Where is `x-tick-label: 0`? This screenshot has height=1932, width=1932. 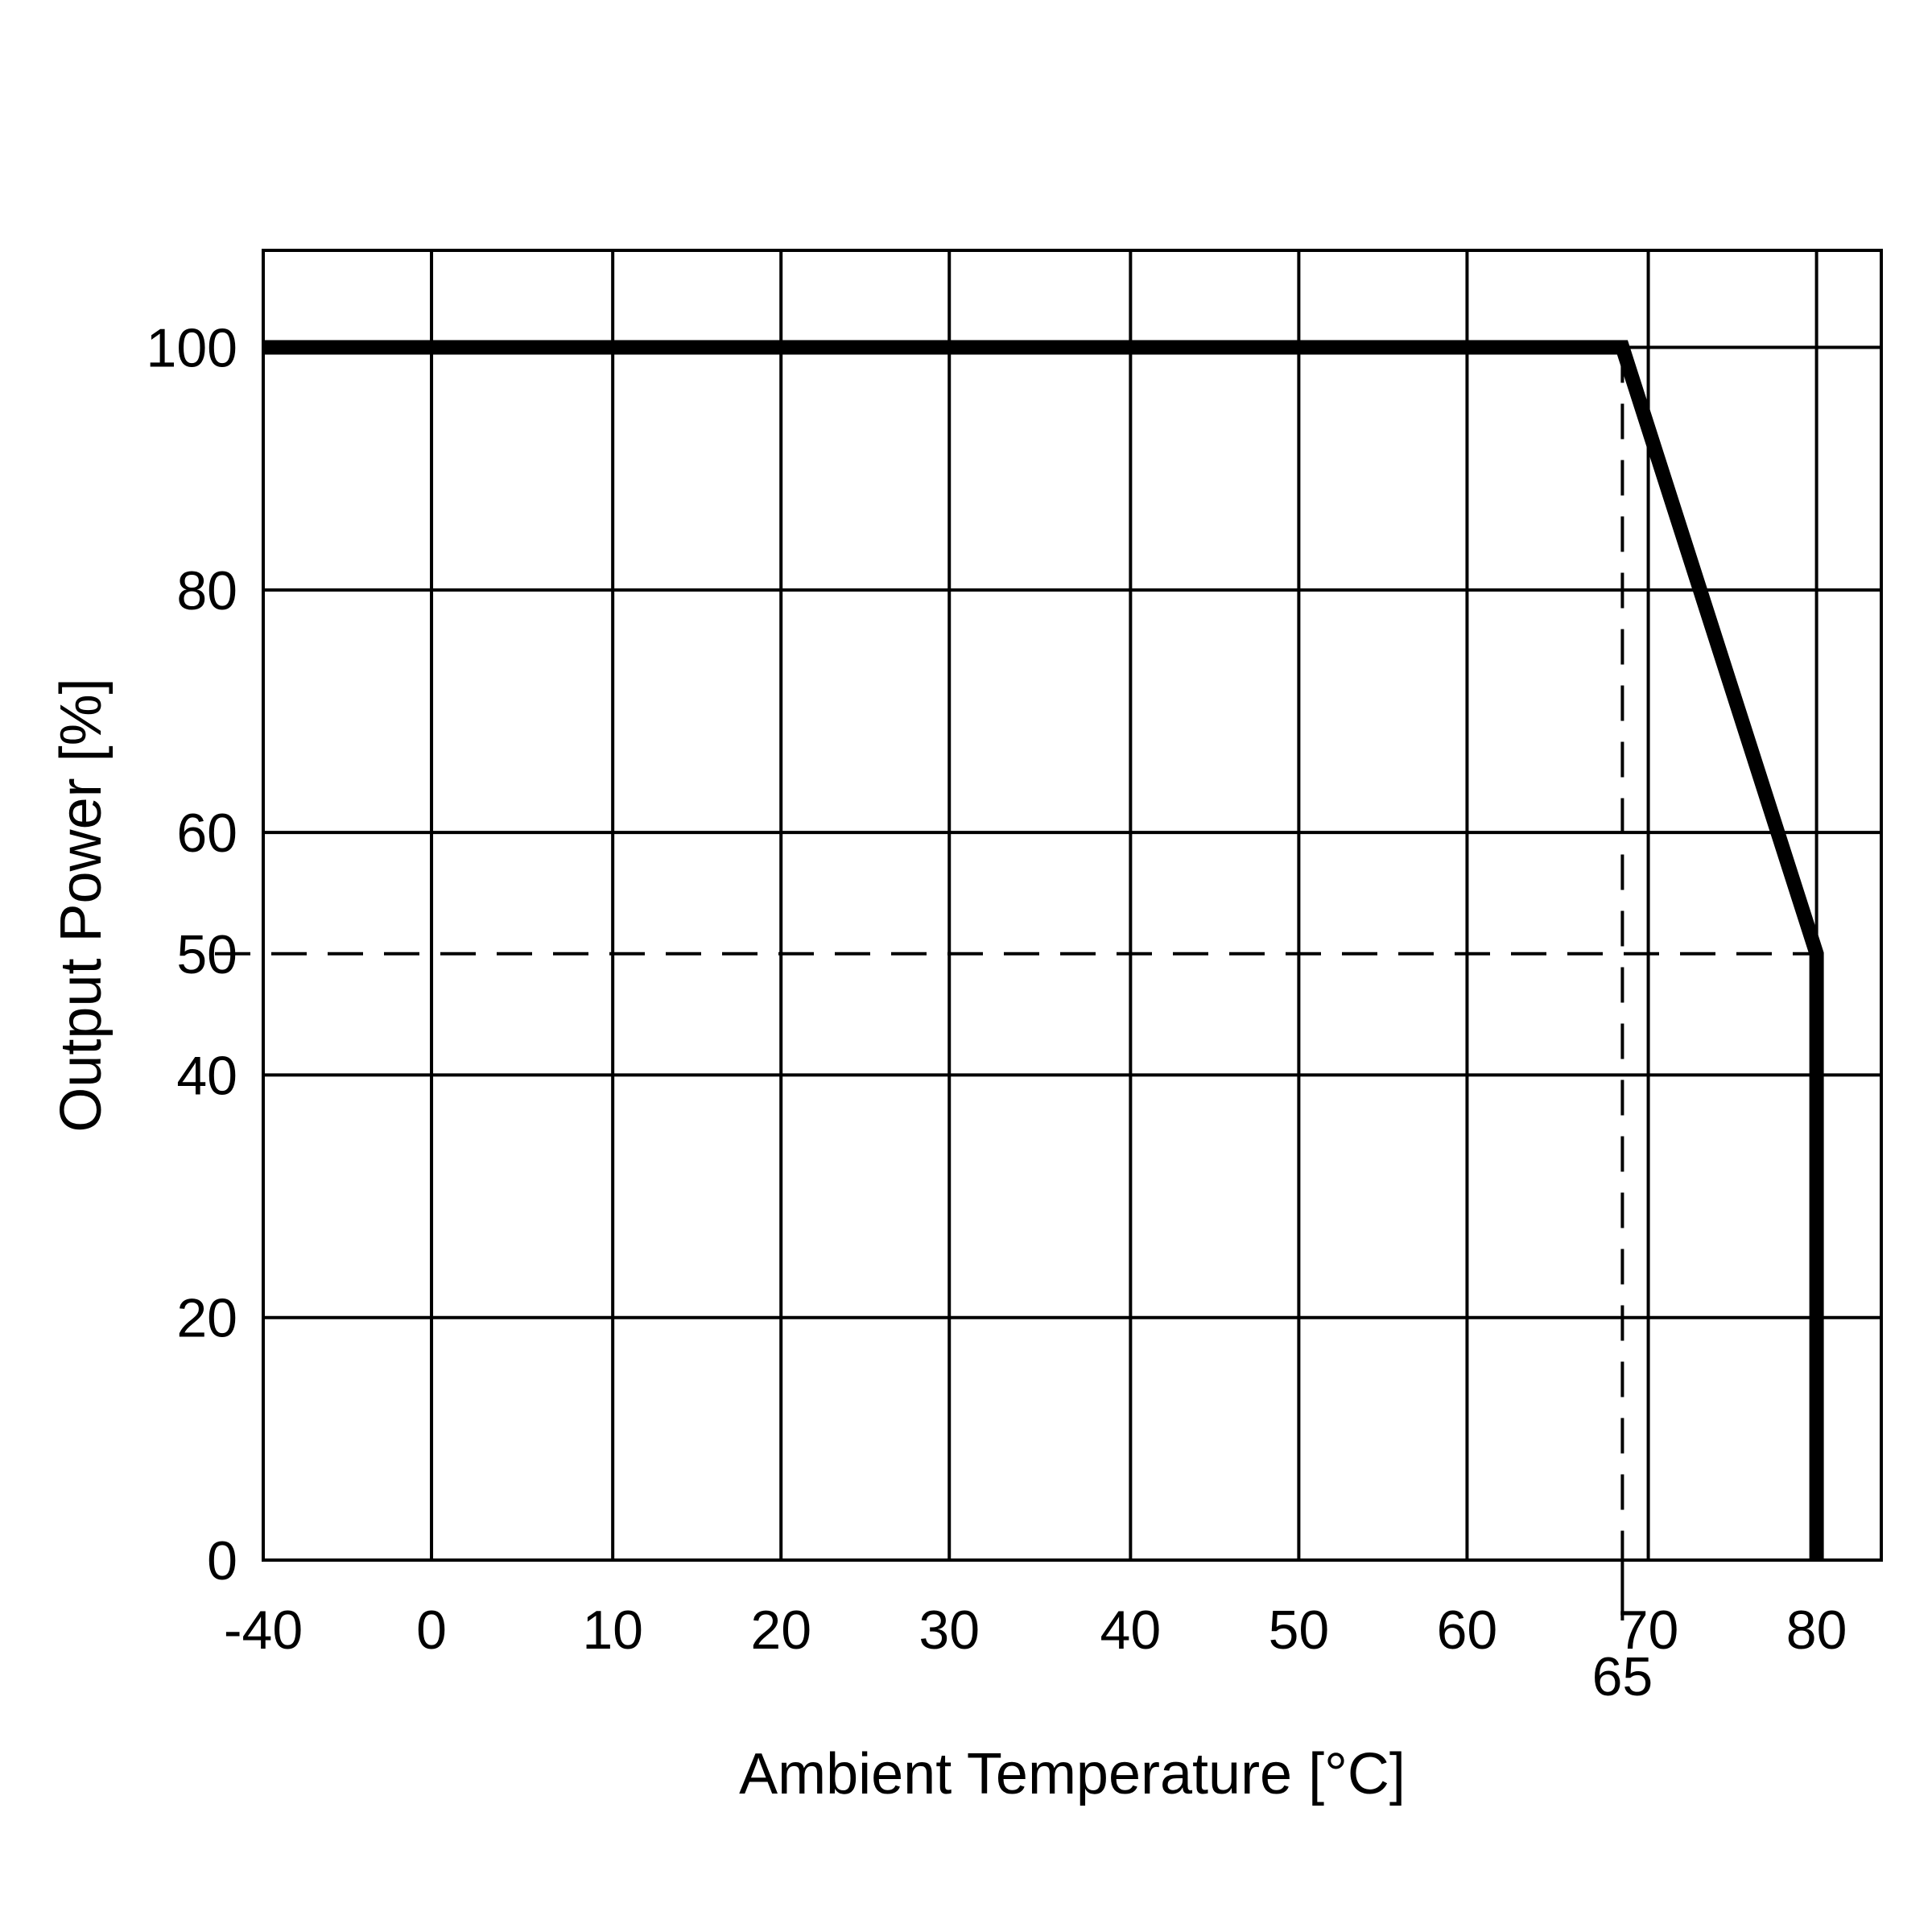 x-tick-label: 0 is located at coordinates (431, 1630).